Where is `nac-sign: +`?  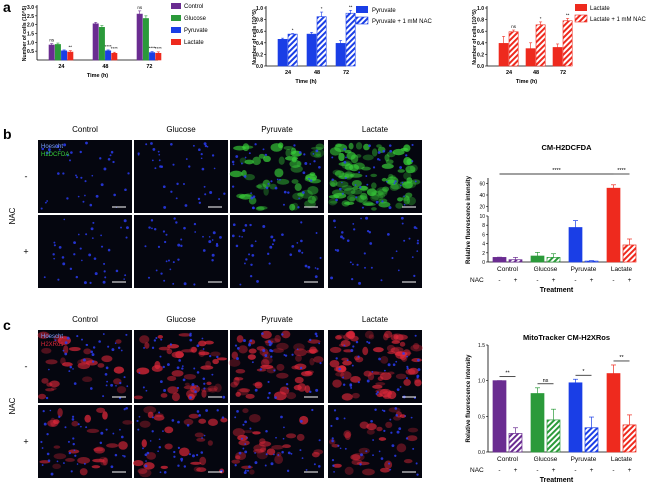 nac-sign: + is located at coordinates (592, 470).